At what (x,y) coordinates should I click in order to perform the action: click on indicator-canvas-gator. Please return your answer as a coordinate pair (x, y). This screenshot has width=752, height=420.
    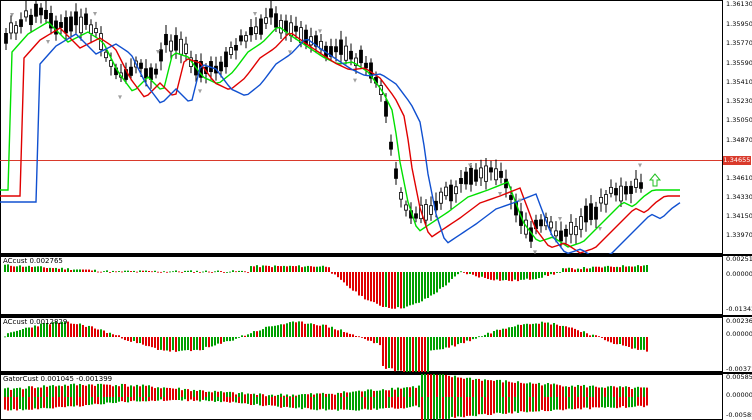
    Looking at the image, I should click on (376, 397).